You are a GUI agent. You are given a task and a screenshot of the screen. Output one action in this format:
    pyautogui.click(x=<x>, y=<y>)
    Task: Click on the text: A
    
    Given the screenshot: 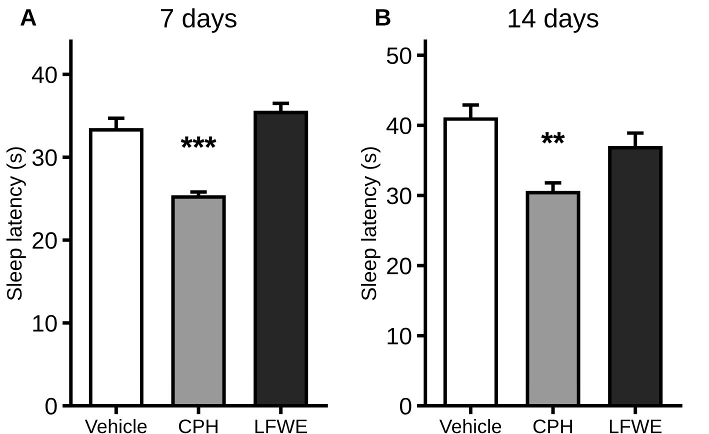 What is the action you would take?
    pyautogui.click(x=28, y=17)
    